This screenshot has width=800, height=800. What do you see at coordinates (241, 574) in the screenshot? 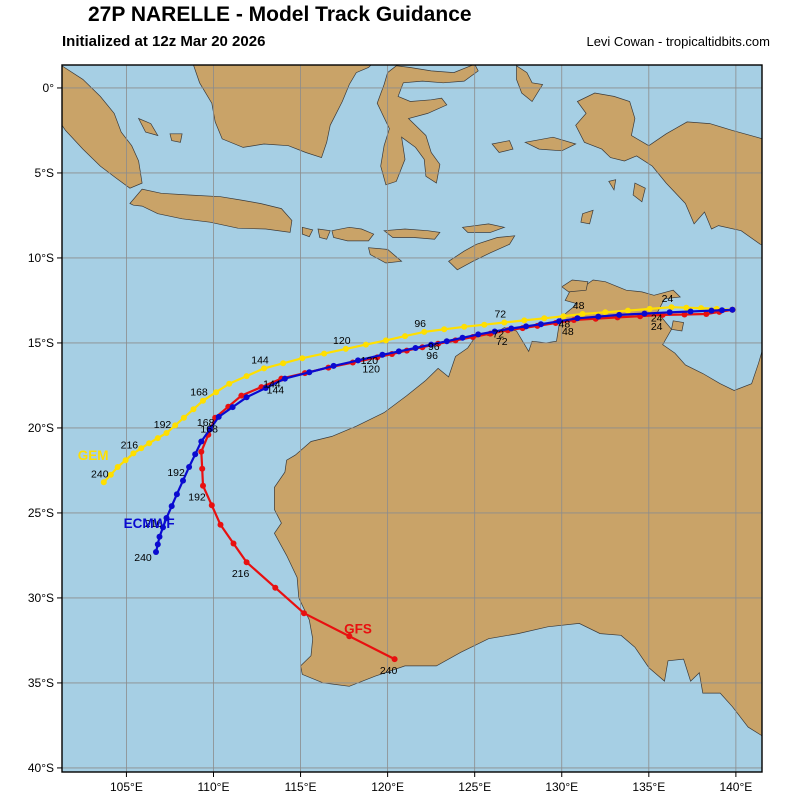
I see `hour-label-gfs: 216` at bounding box center [241, 574].